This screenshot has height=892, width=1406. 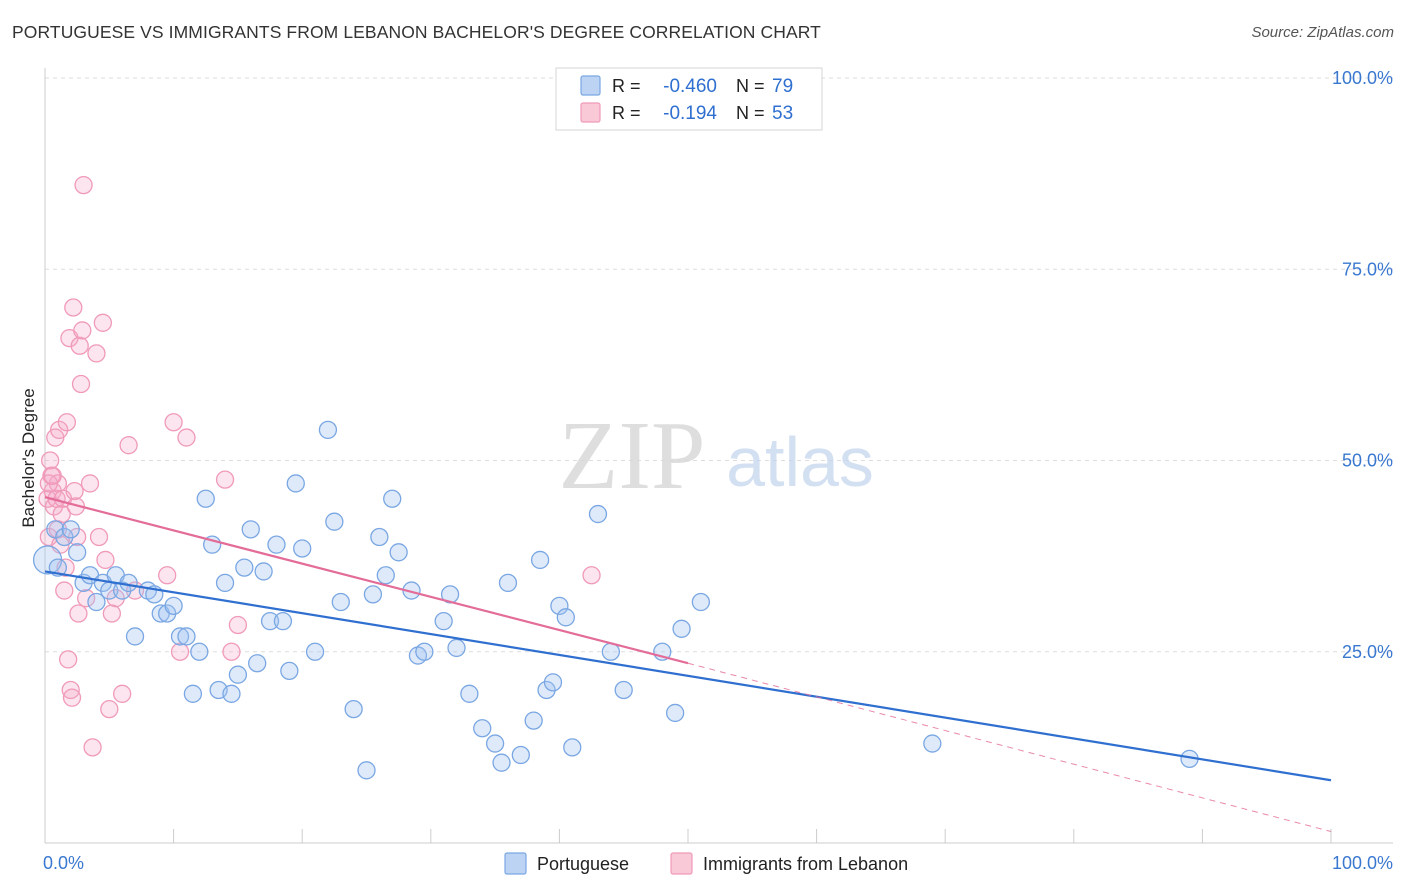 I want to click on y-tick-label: 25.0%, so click(x=1367, y=652).